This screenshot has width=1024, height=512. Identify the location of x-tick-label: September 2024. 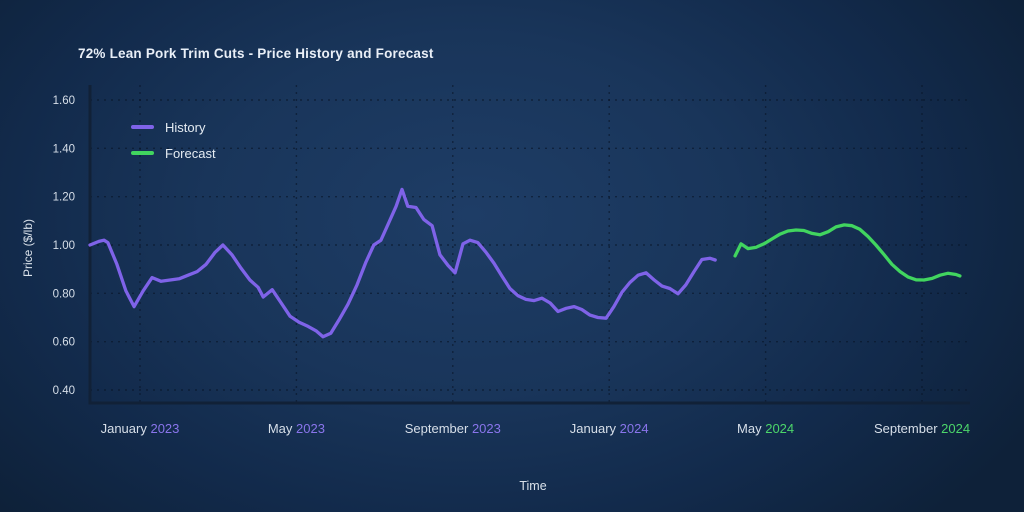
(922, 428).